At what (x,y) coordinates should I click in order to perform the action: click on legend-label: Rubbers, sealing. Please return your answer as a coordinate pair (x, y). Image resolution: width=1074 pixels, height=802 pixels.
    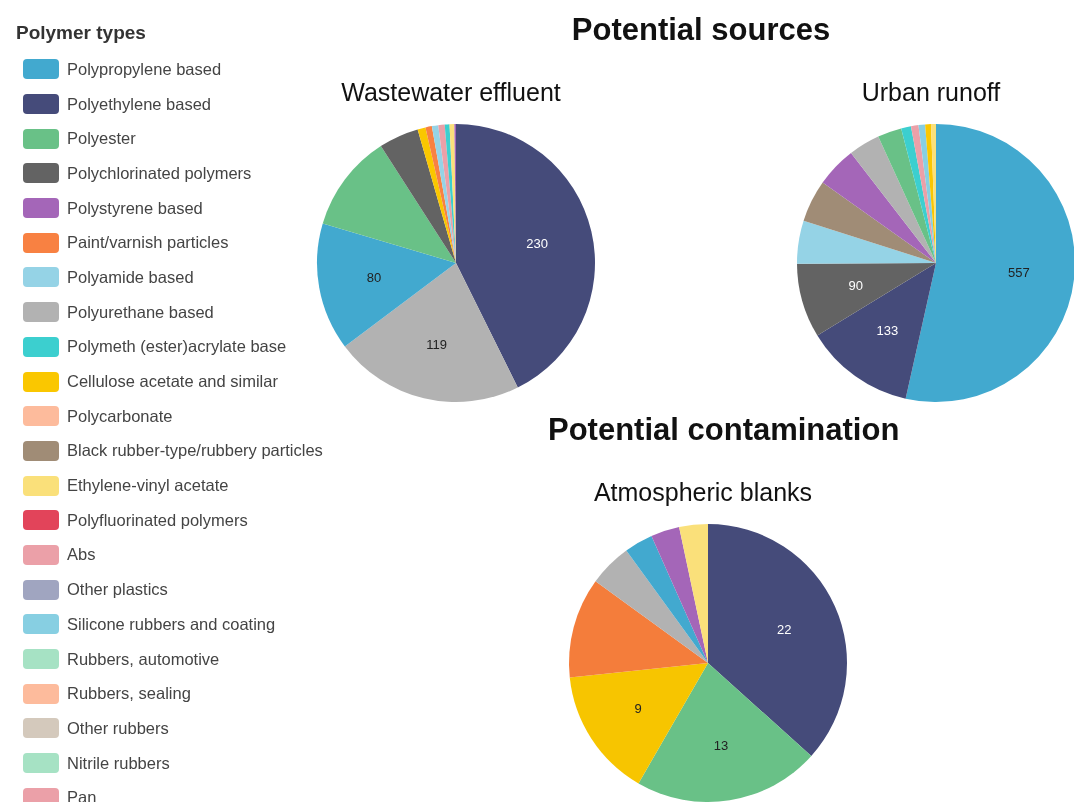
    Looking at the image, I should click on (129, 694).